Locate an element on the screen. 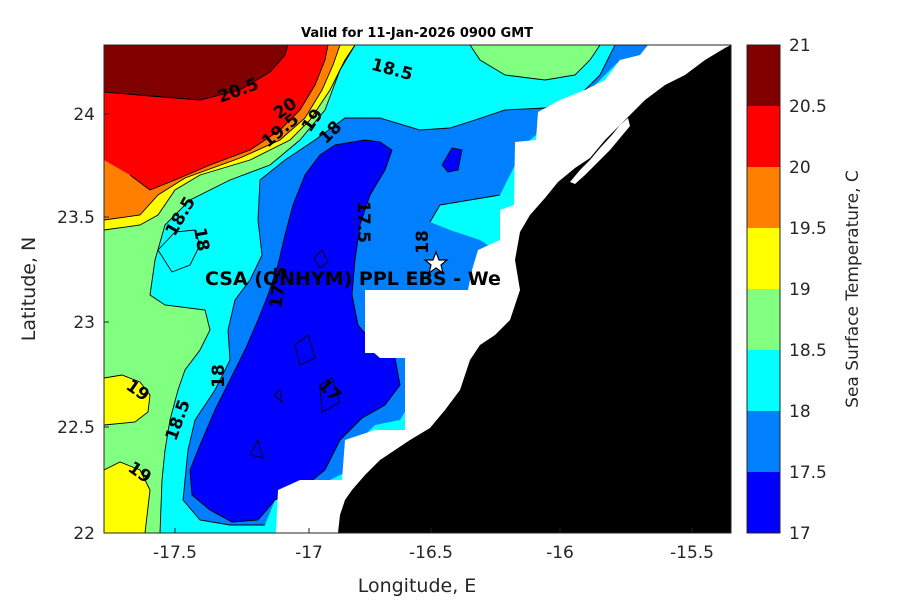 The width and height of the screenshot is (900, 600). colorbar-bin-20.5-21 is located at coordinates (763, 75).